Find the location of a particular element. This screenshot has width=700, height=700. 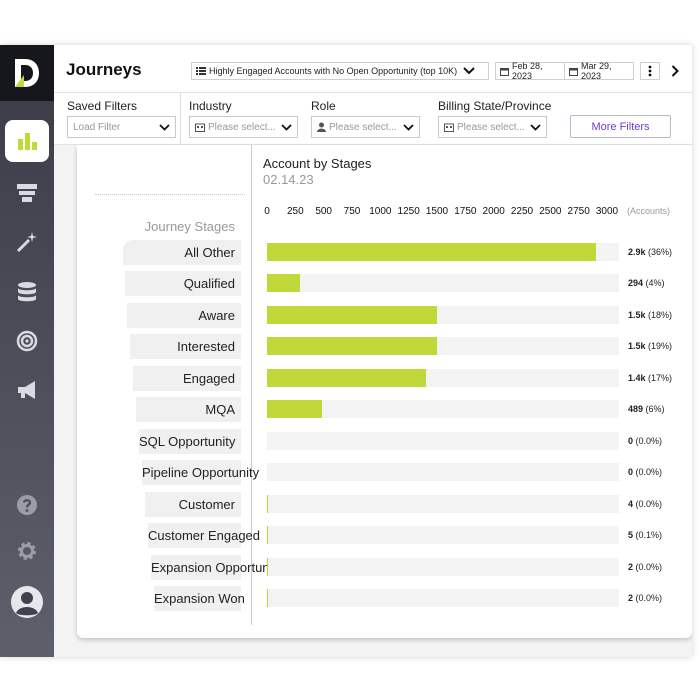

more-options-button is located at coordinates (650, 71).